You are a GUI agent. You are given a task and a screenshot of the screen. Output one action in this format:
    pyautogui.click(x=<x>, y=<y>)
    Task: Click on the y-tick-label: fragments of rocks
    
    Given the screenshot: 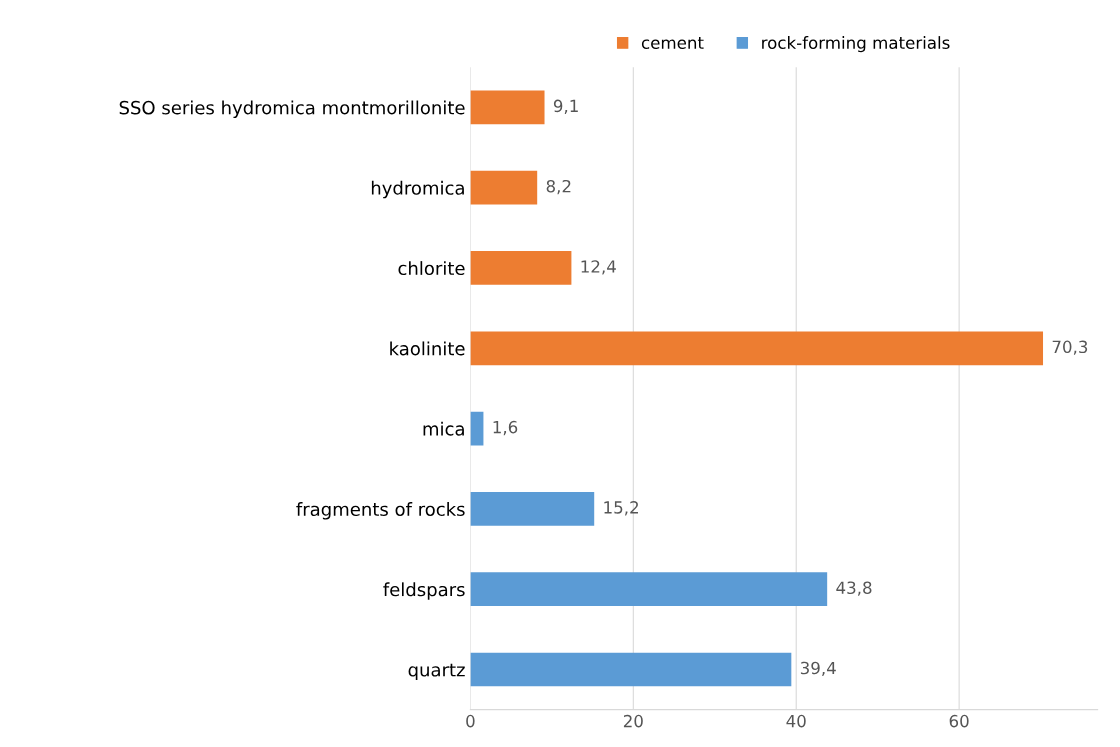 What is the action you would take?
    pyautogui.click(x=380, y=511)
    